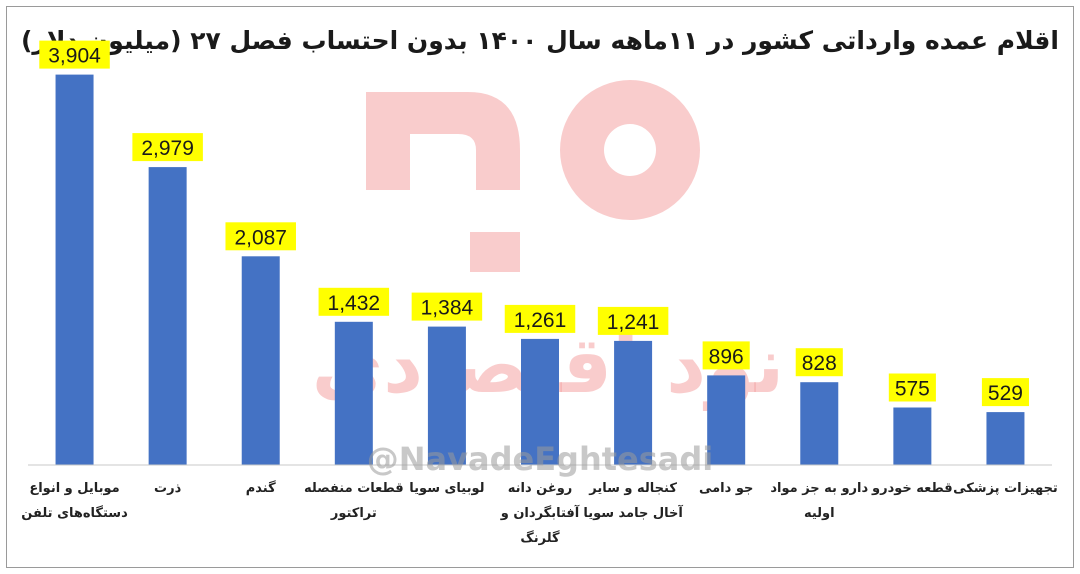 This screenshot has height=574, width=1080. What do you see at coordinates (533, 176) in the screenshot?
I see `watermark-logo` at bounding box center [533, 176].